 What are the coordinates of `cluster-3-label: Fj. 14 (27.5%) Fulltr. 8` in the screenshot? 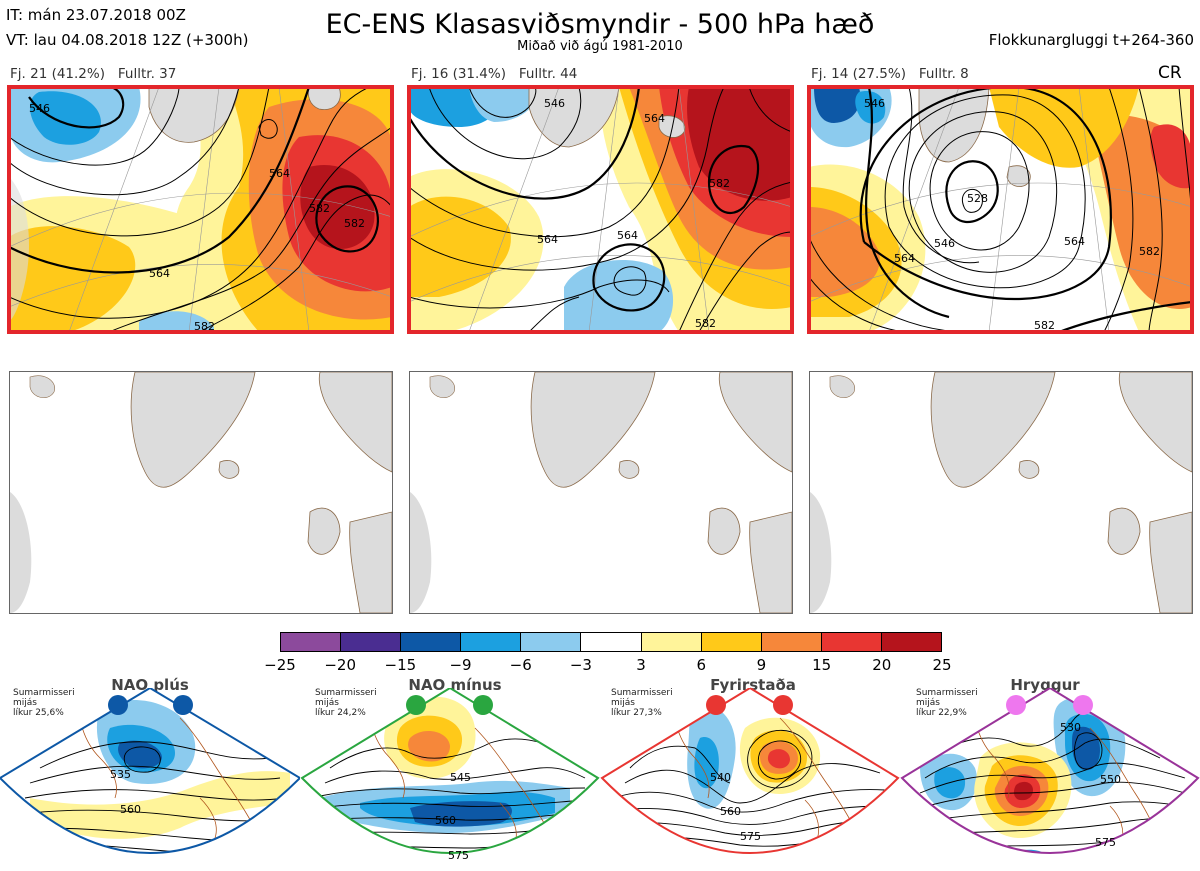 It's located at (890, 74).